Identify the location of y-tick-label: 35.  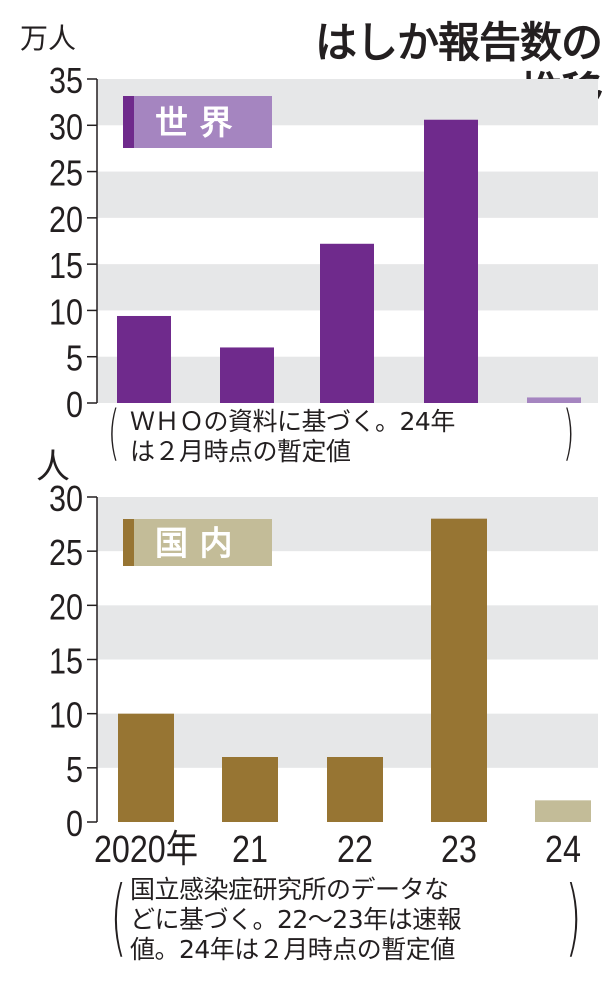
(66, 82).